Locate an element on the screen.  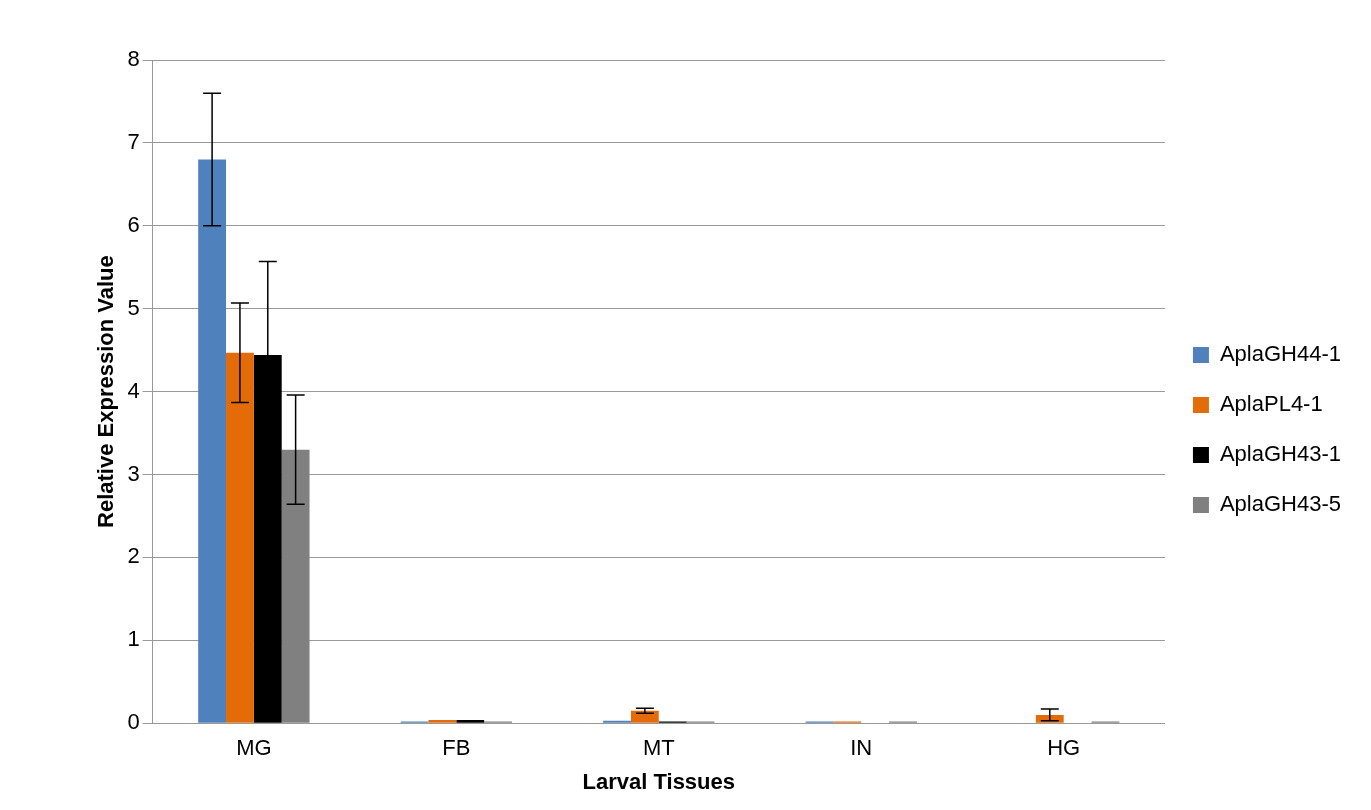
legend-label: AplaGH44-1 is located at coordinates (1280, 354).